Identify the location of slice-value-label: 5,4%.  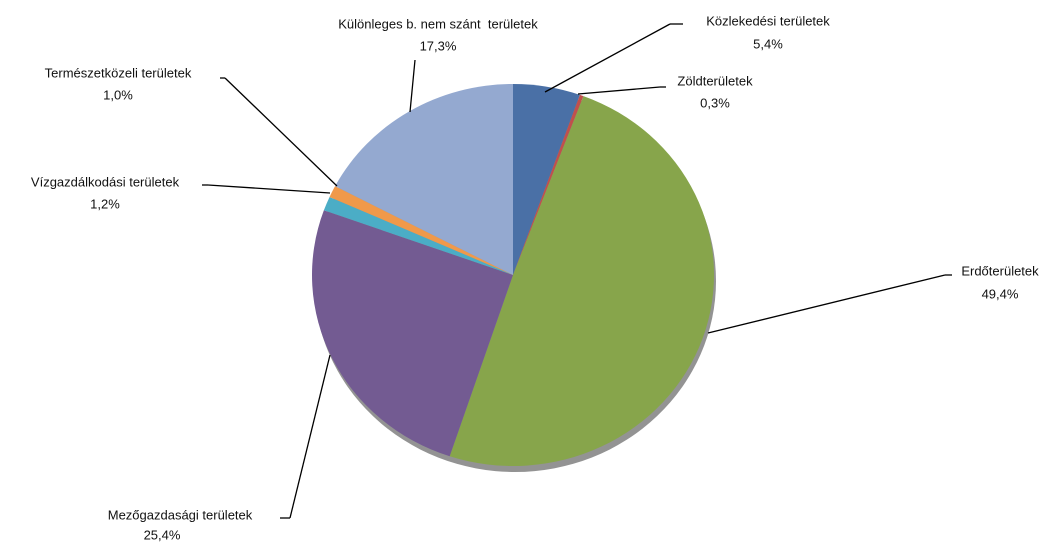
(768, 43).